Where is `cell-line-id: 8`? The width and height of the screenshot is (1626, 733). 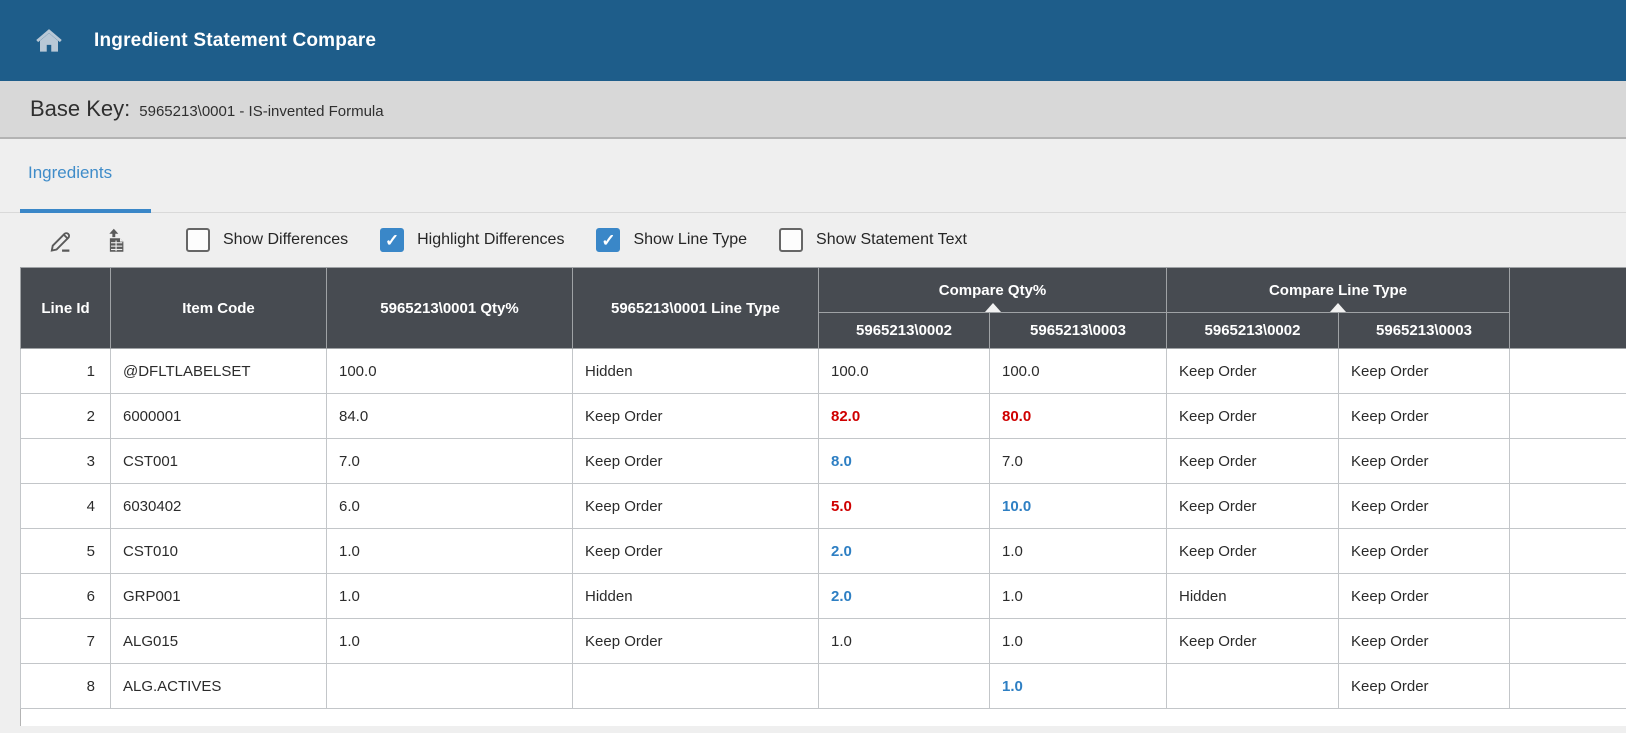
cell-line-id: 8 is located at coordinates (65, 686).